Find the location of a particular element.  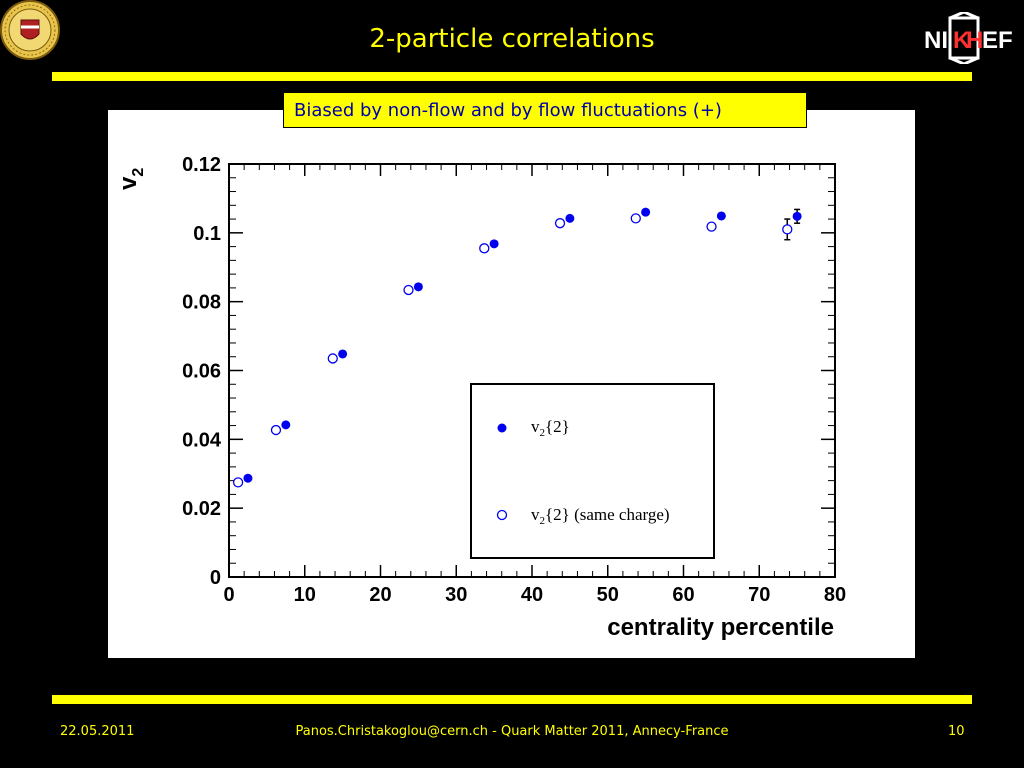

x-tick-label: 20 is located at coordinates (380, 595).